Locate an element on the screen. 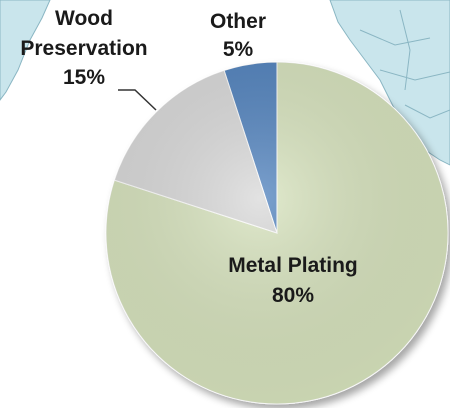 This screenshot has height=408, width=450. slice-label-wood-line1: Wood is located at coordinates (84, 18).